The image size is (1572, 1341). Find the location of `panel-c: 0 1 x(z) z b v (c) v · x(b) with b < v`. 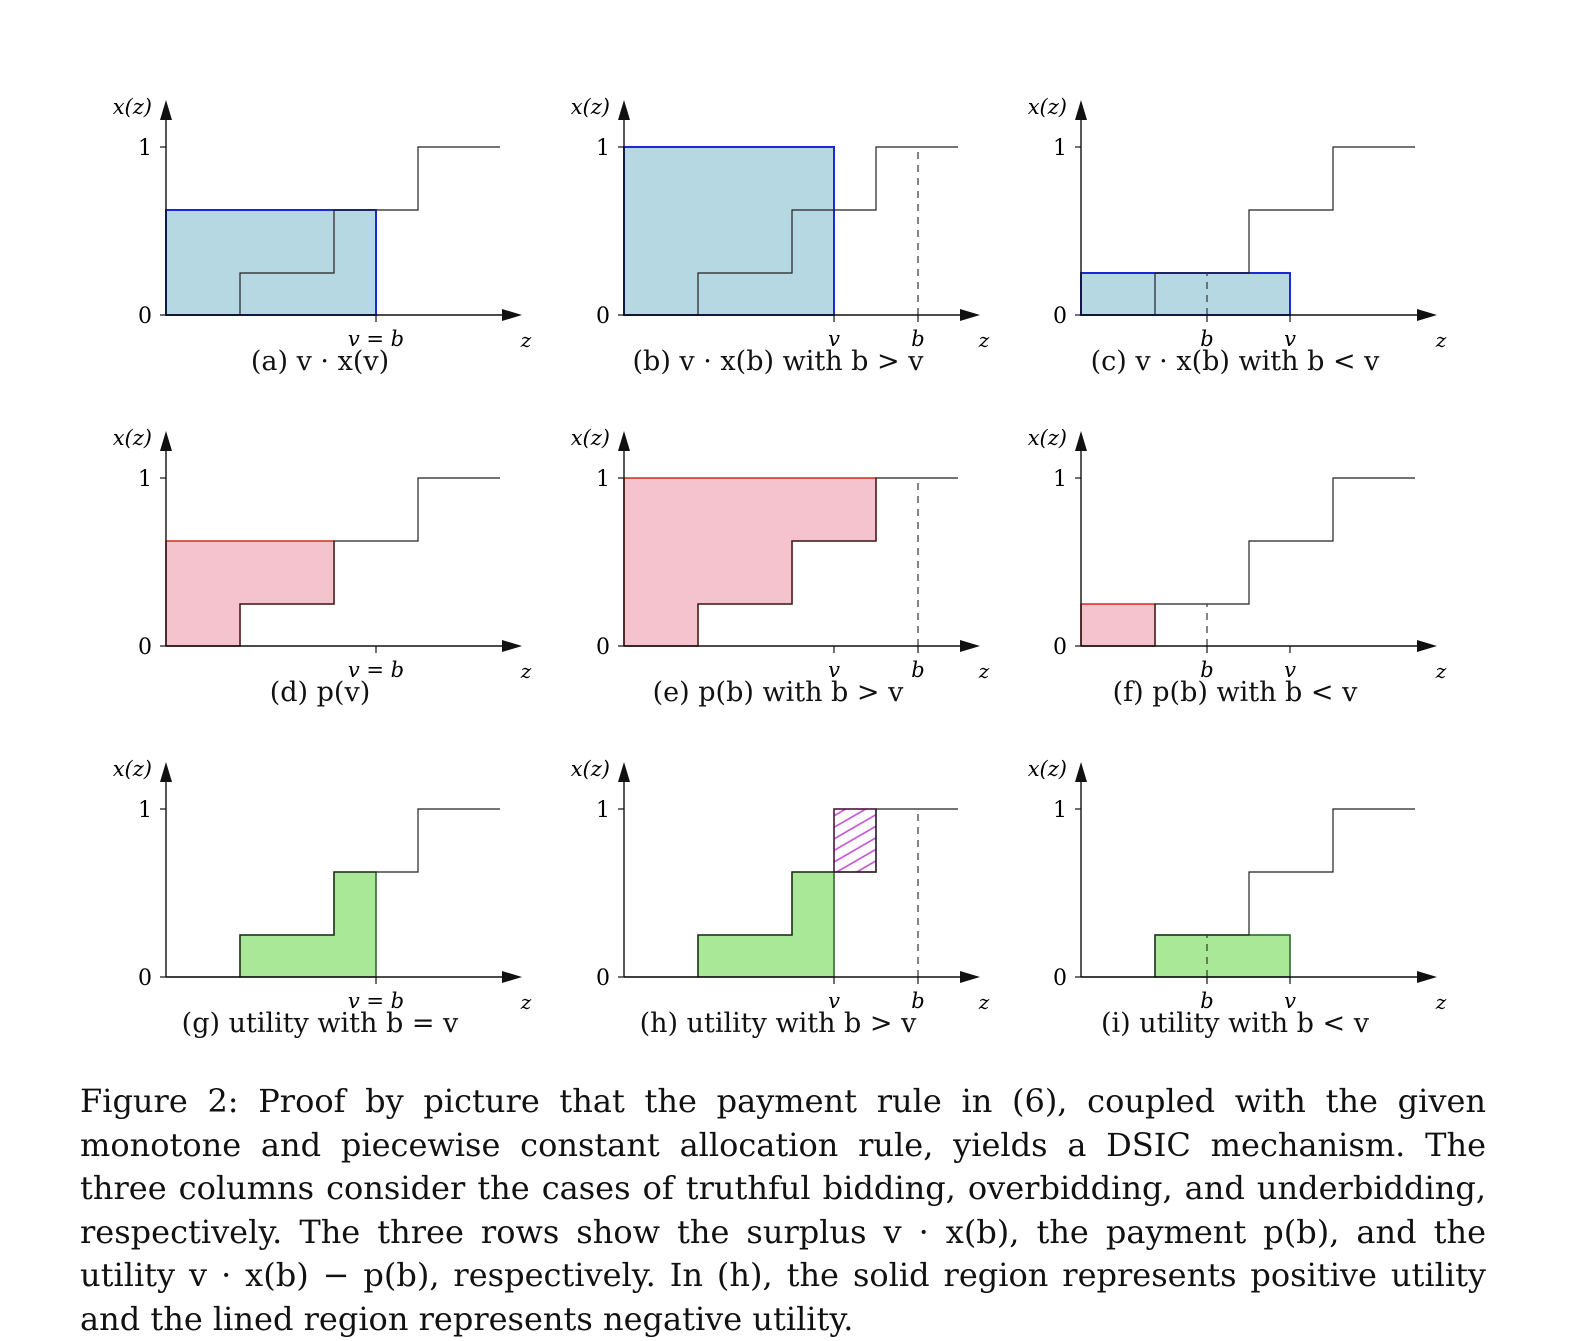

panel-c: 0 1 x(z) z b v (c) v · x(b) with b < v is located at coordinates (1235, 253).